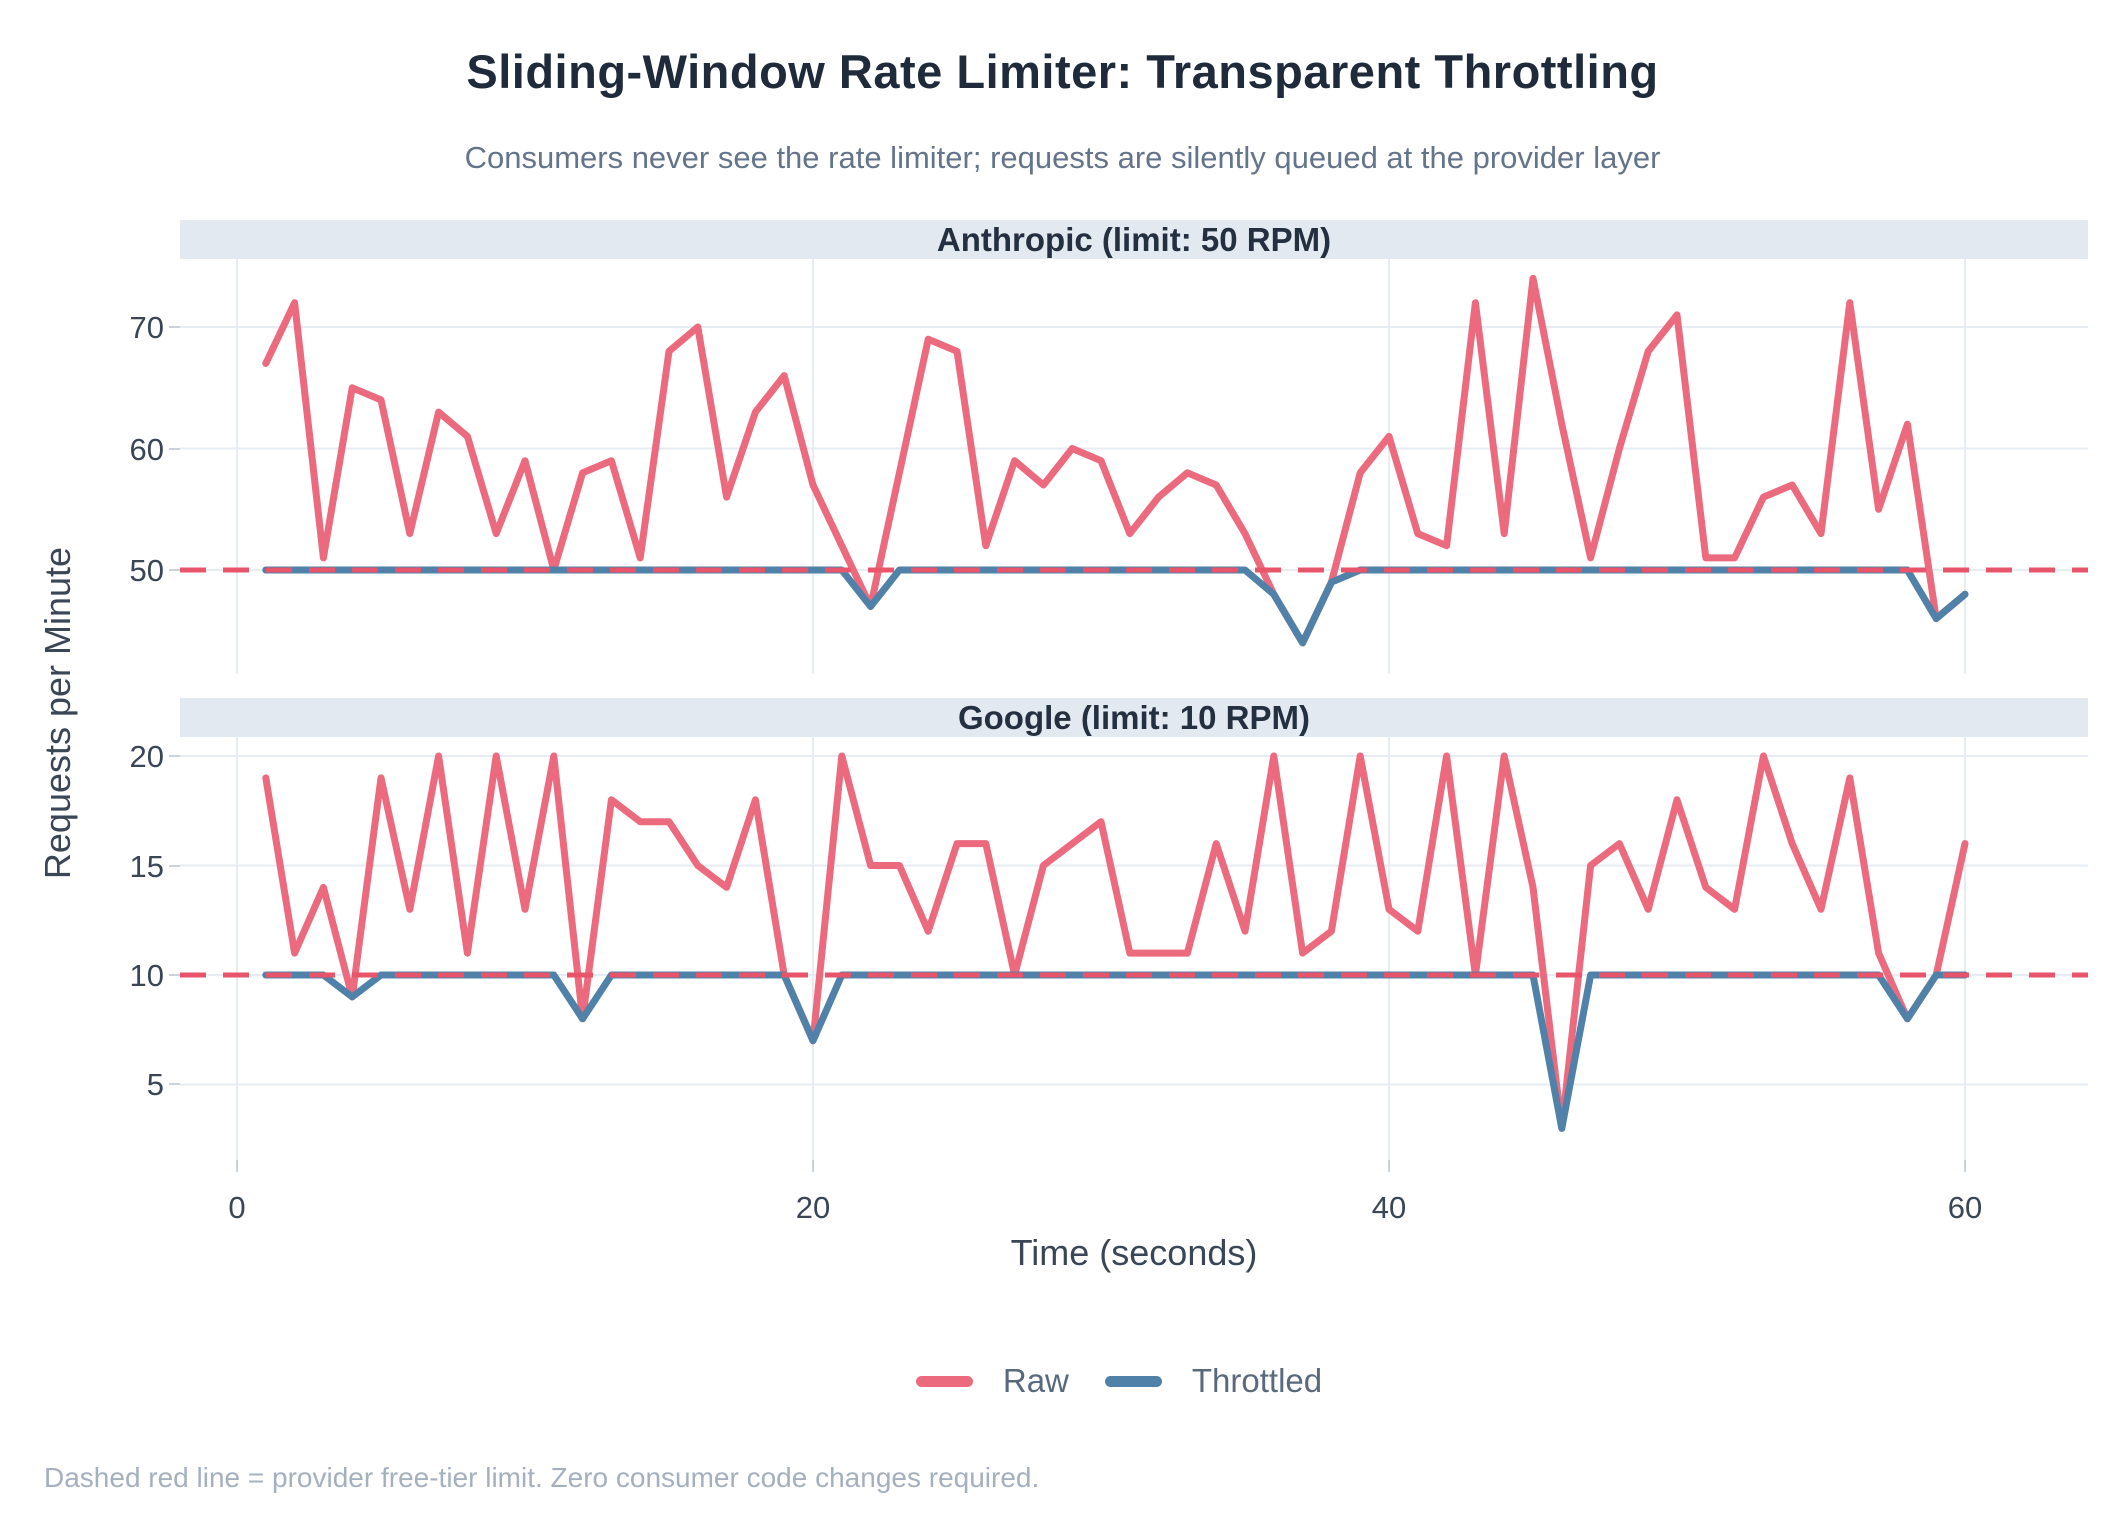 The image size is (2125, 1535). What do you see at coordinates (1965, 1207) in the screenshot?
I see `x-tick-label: 60` at bounding box center [1965, 1207].